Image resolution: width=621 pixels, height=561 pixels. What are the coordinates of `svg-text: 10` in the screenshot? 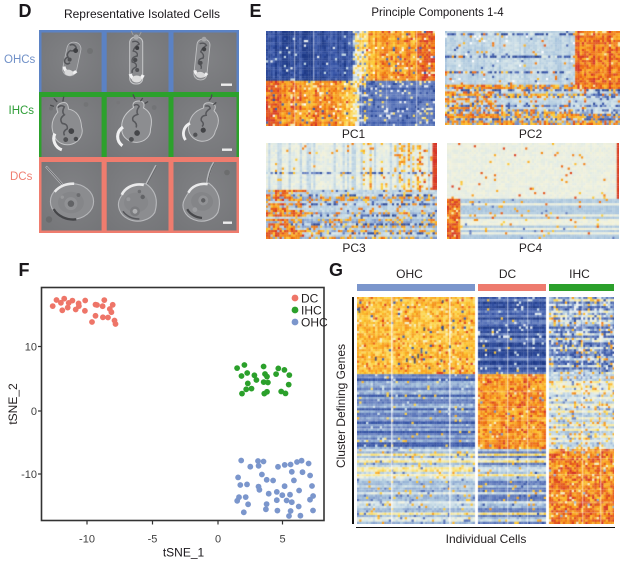 It's located at (31, 348).